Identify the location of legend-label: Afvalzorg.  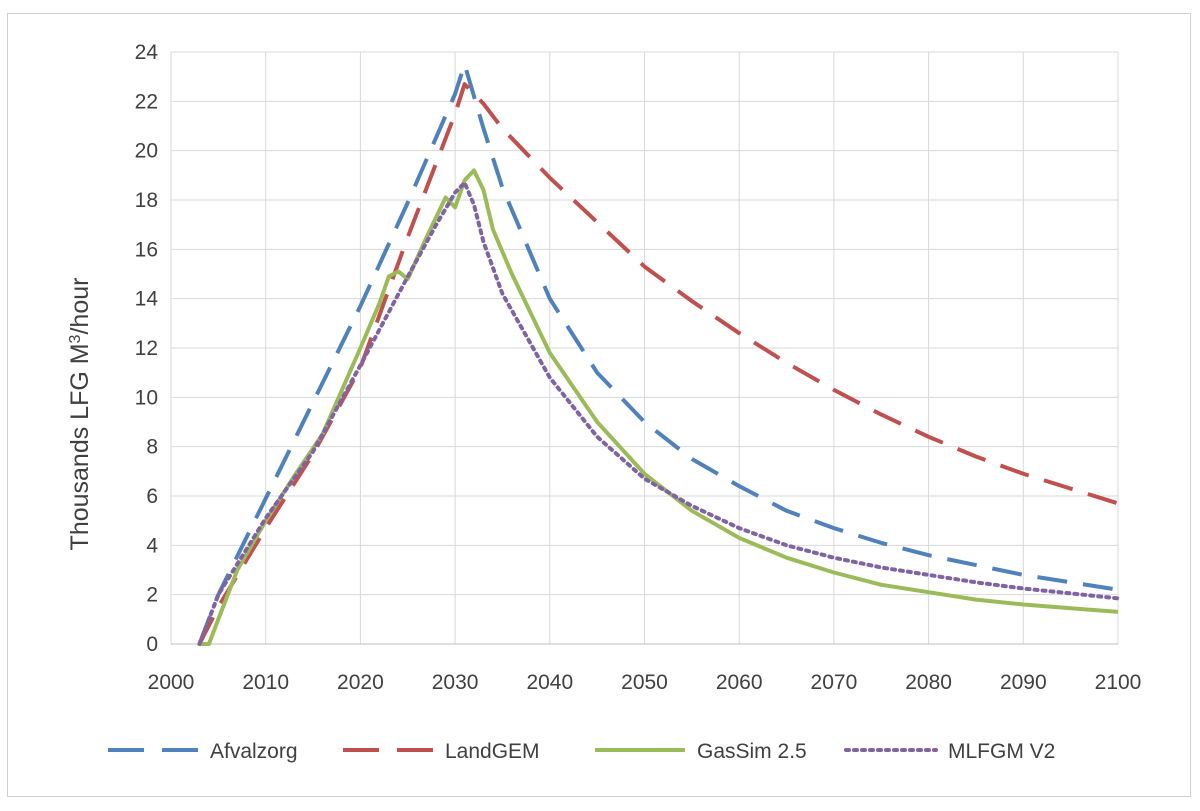
(254, 751).